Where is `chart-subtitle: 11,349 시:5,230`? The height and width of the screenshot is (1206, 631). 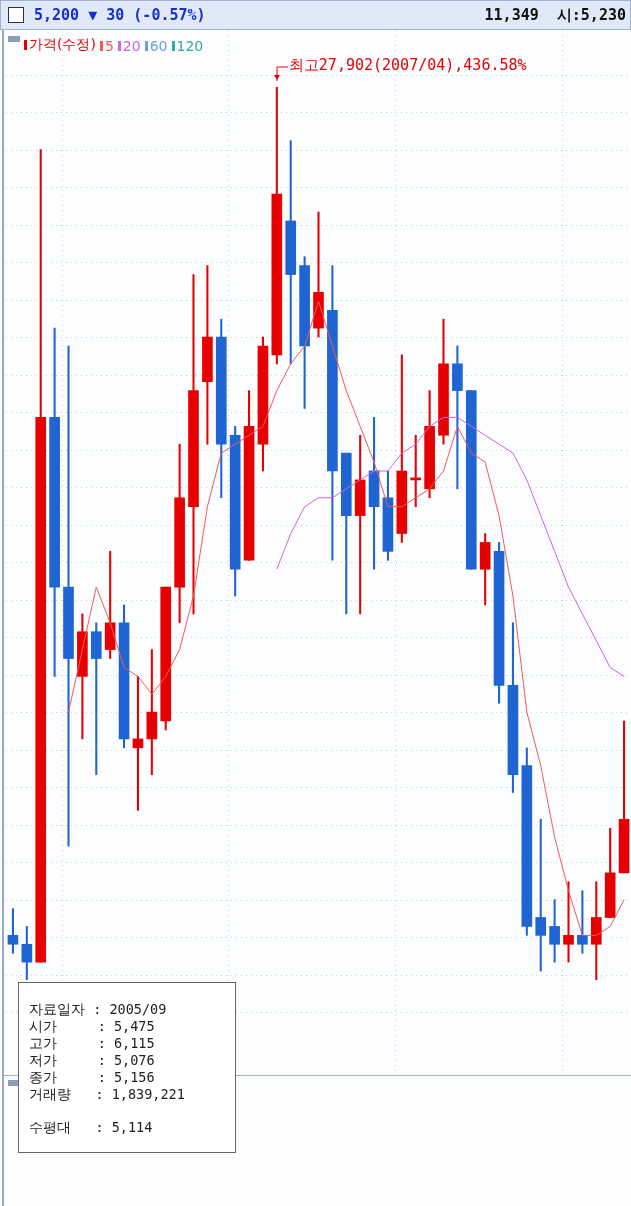
chart-subtitle: 11,349 시:5,230 is located at coordinates (555, 15).